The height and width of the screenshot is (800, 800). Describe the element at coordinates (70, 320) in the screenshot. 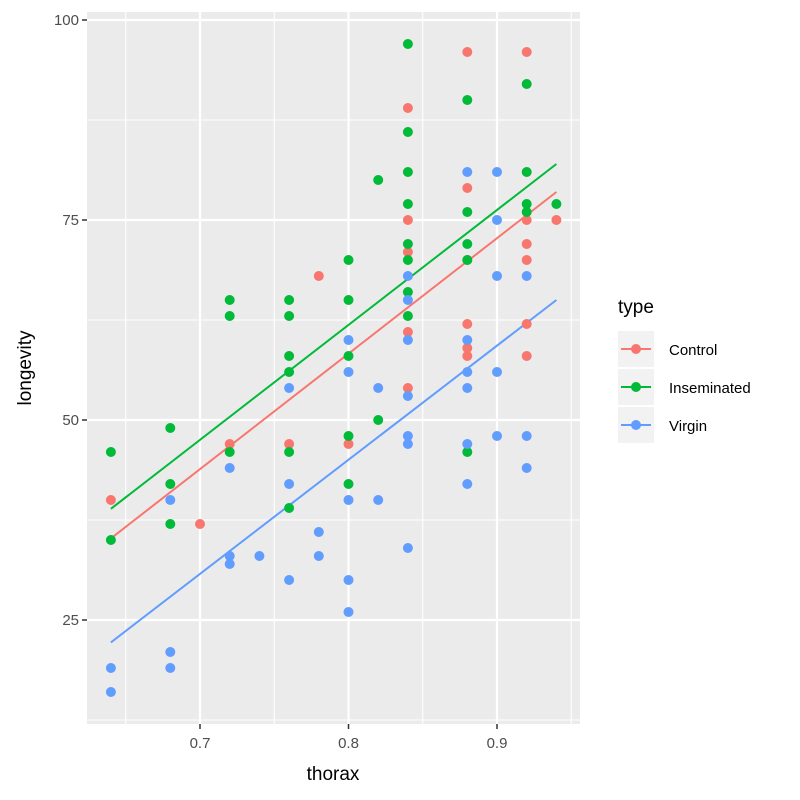

I see `y-axis: 25 50 75 100` at that location.